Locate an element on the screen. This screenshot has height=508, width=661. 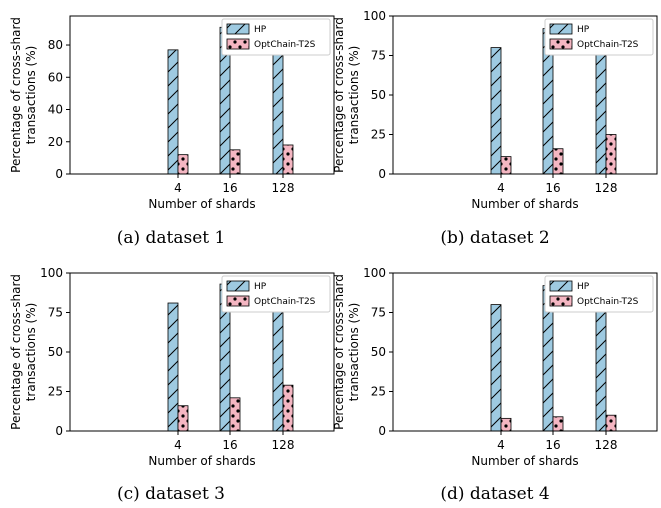
y-tick-label: 40 is located at coordinates (55, 110).